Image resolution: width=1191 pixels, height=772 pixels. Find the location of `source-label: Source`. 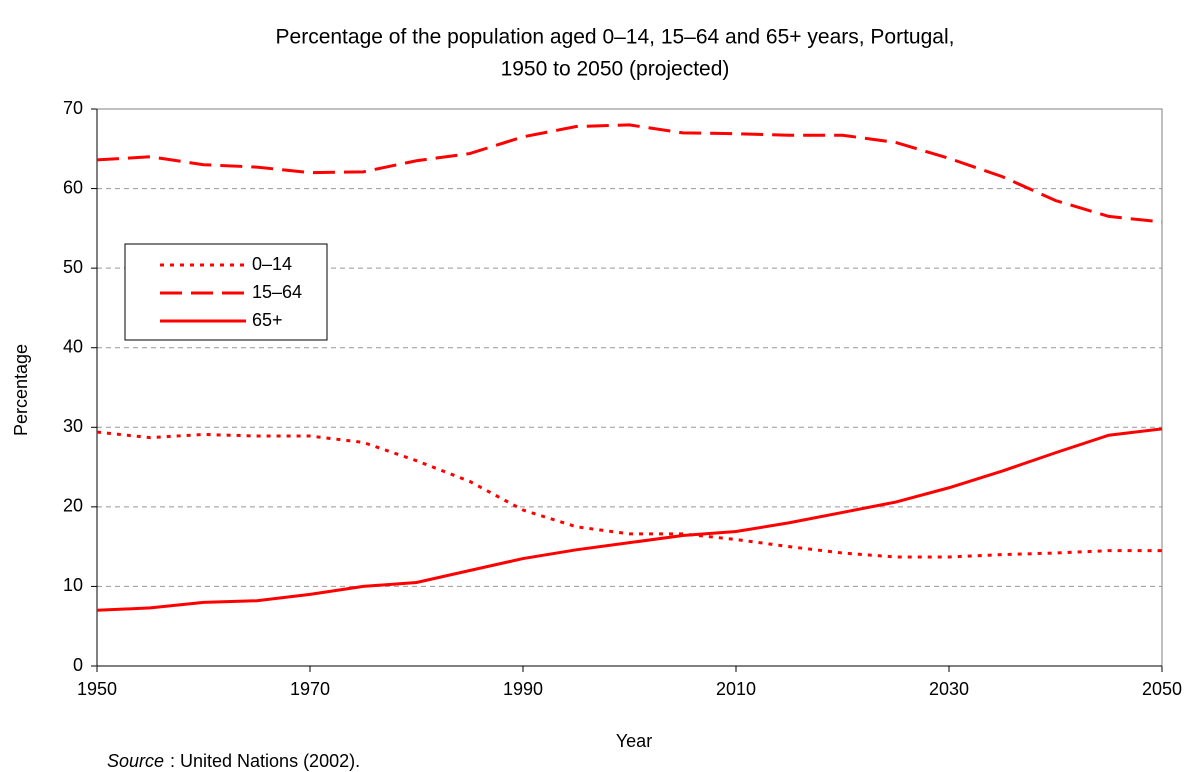

source-label: Source is located at coordinates (135, 761).